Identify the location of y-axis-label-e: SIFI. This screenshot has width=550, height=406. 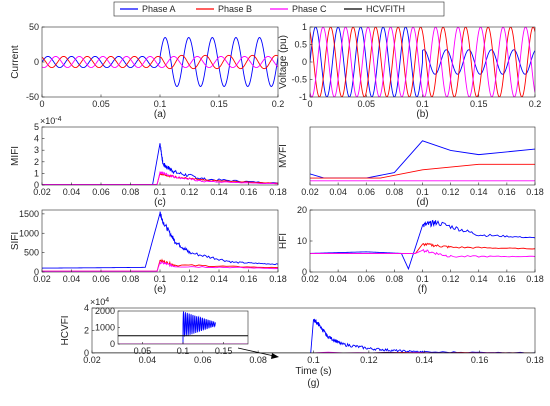
(15, 241).